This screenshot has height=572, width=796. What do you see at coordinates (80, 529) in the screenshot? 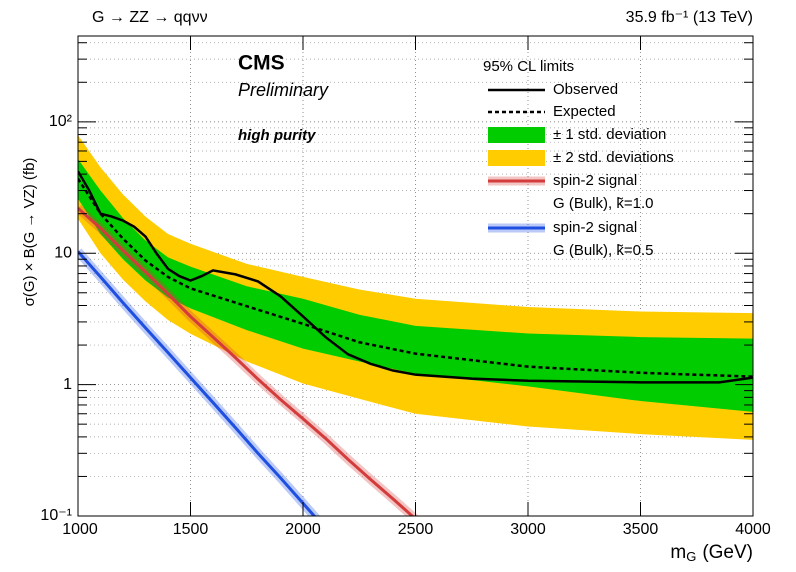
I see `x-tick-label: 1000` at bounding box center [80, 529].